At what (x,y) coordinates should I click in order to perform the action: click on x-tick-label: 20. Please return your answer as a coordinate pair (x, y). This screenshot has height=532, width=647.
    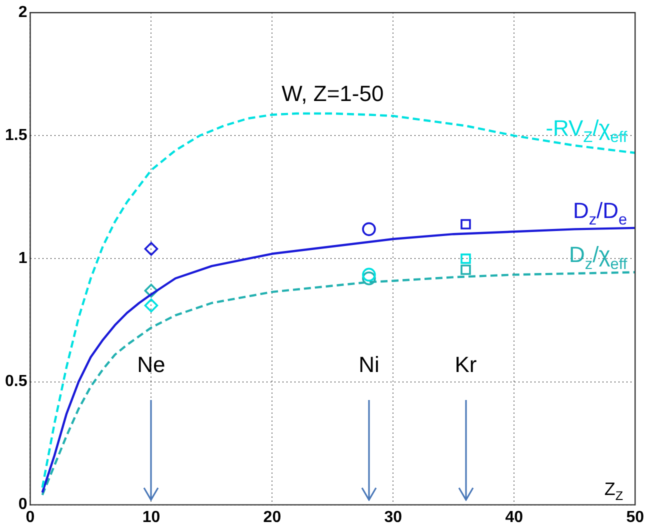
    Looking at the image, I should click on (272, 517).